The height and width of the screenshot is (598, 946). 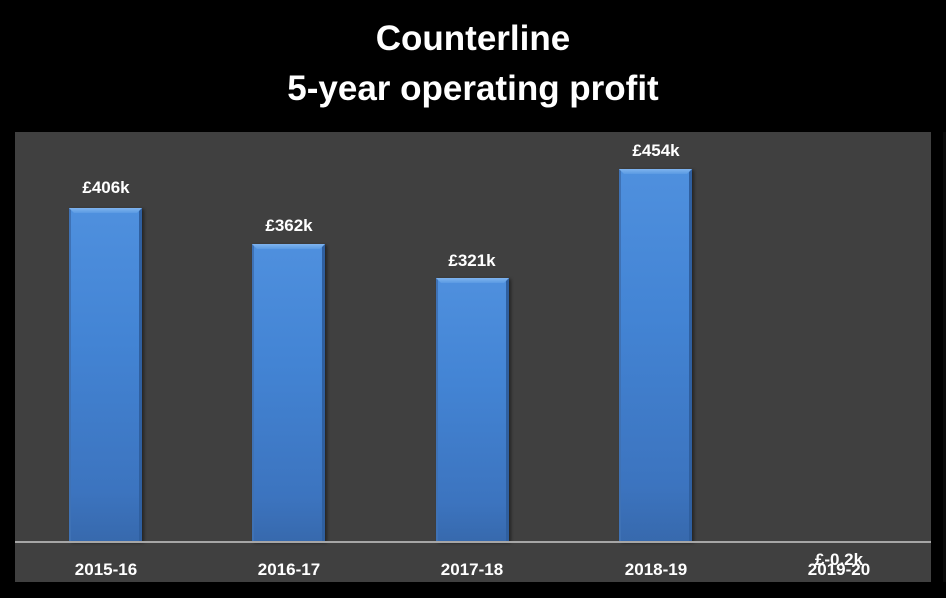 What do you see at coordinates (106, 187) in the screenshot?
I see `data-label-2015-16: £406k` at bounding box center [106, 187].